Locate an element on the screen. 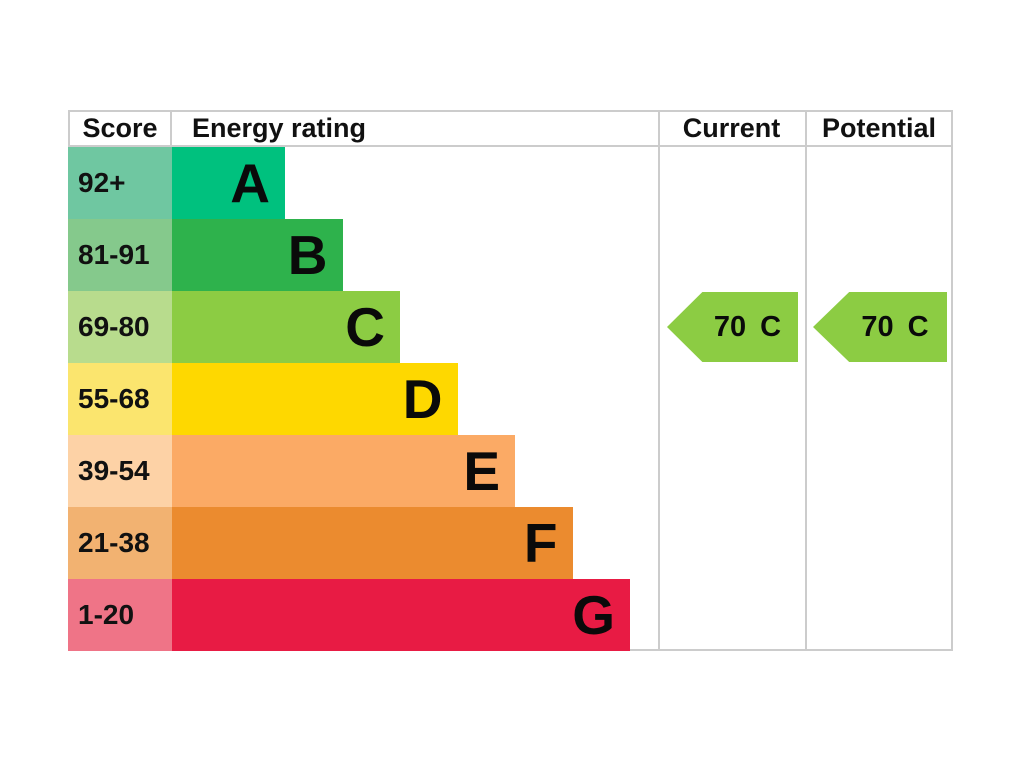  header-current: Current is located at coordinates (731, 128).